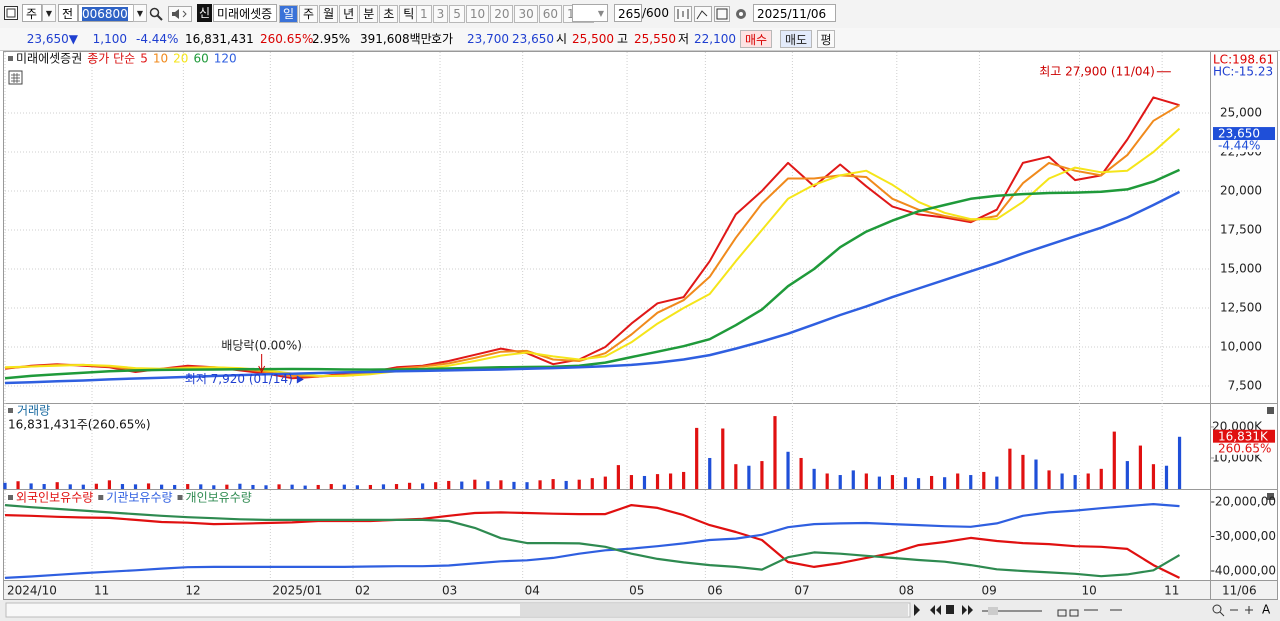  Describe the element at coordinates (1241, 268) in the screenshot. I see `y-tick-label: 15,000` at that location.